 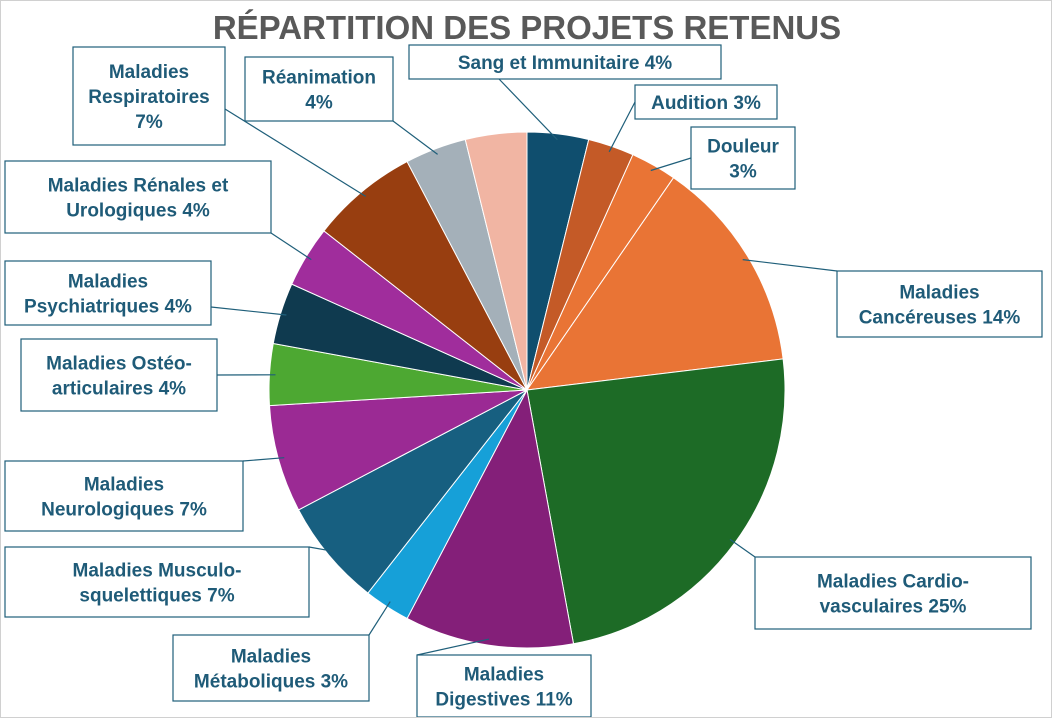 I want to click on slice-label: Maladies Cardio-, so click(x=893, y=582).